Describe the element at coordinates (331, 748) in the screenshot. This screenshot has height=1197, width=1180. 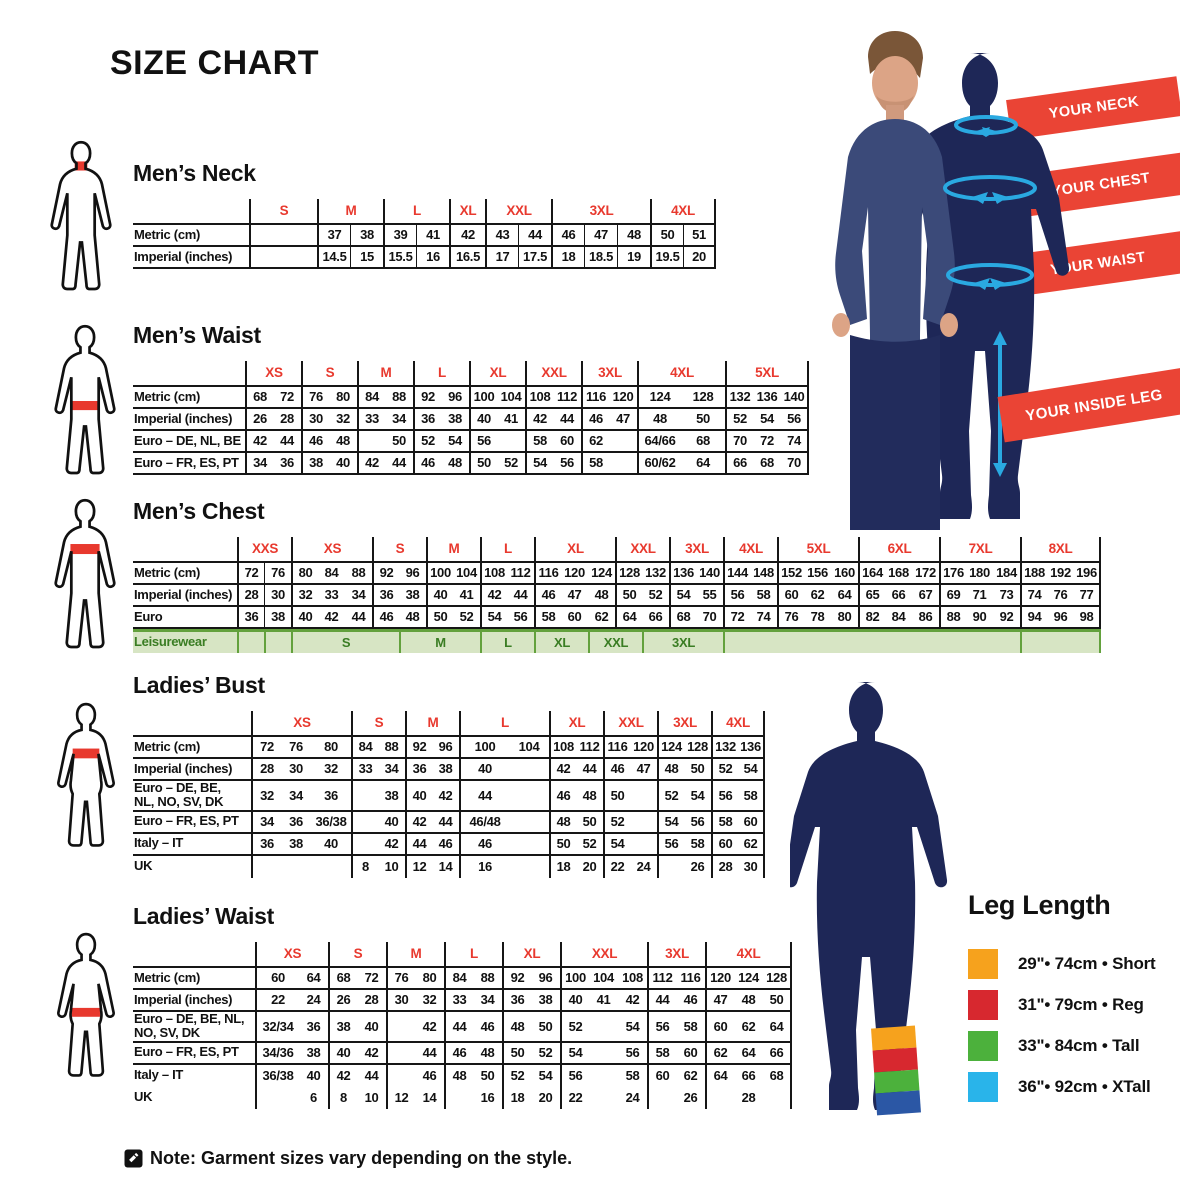
I see `size-cell: 80` at that location.